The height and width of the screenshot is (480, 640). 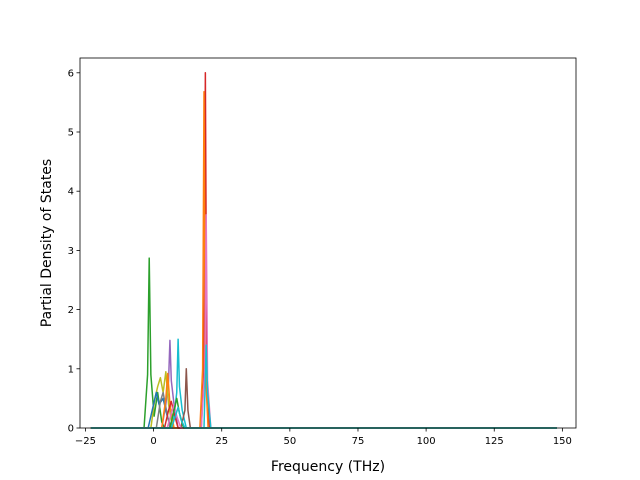 What do you see at coordinates (221, 441) in the screenshot?
I see `x-tick-label: 25` at bounding box center [221, 441].